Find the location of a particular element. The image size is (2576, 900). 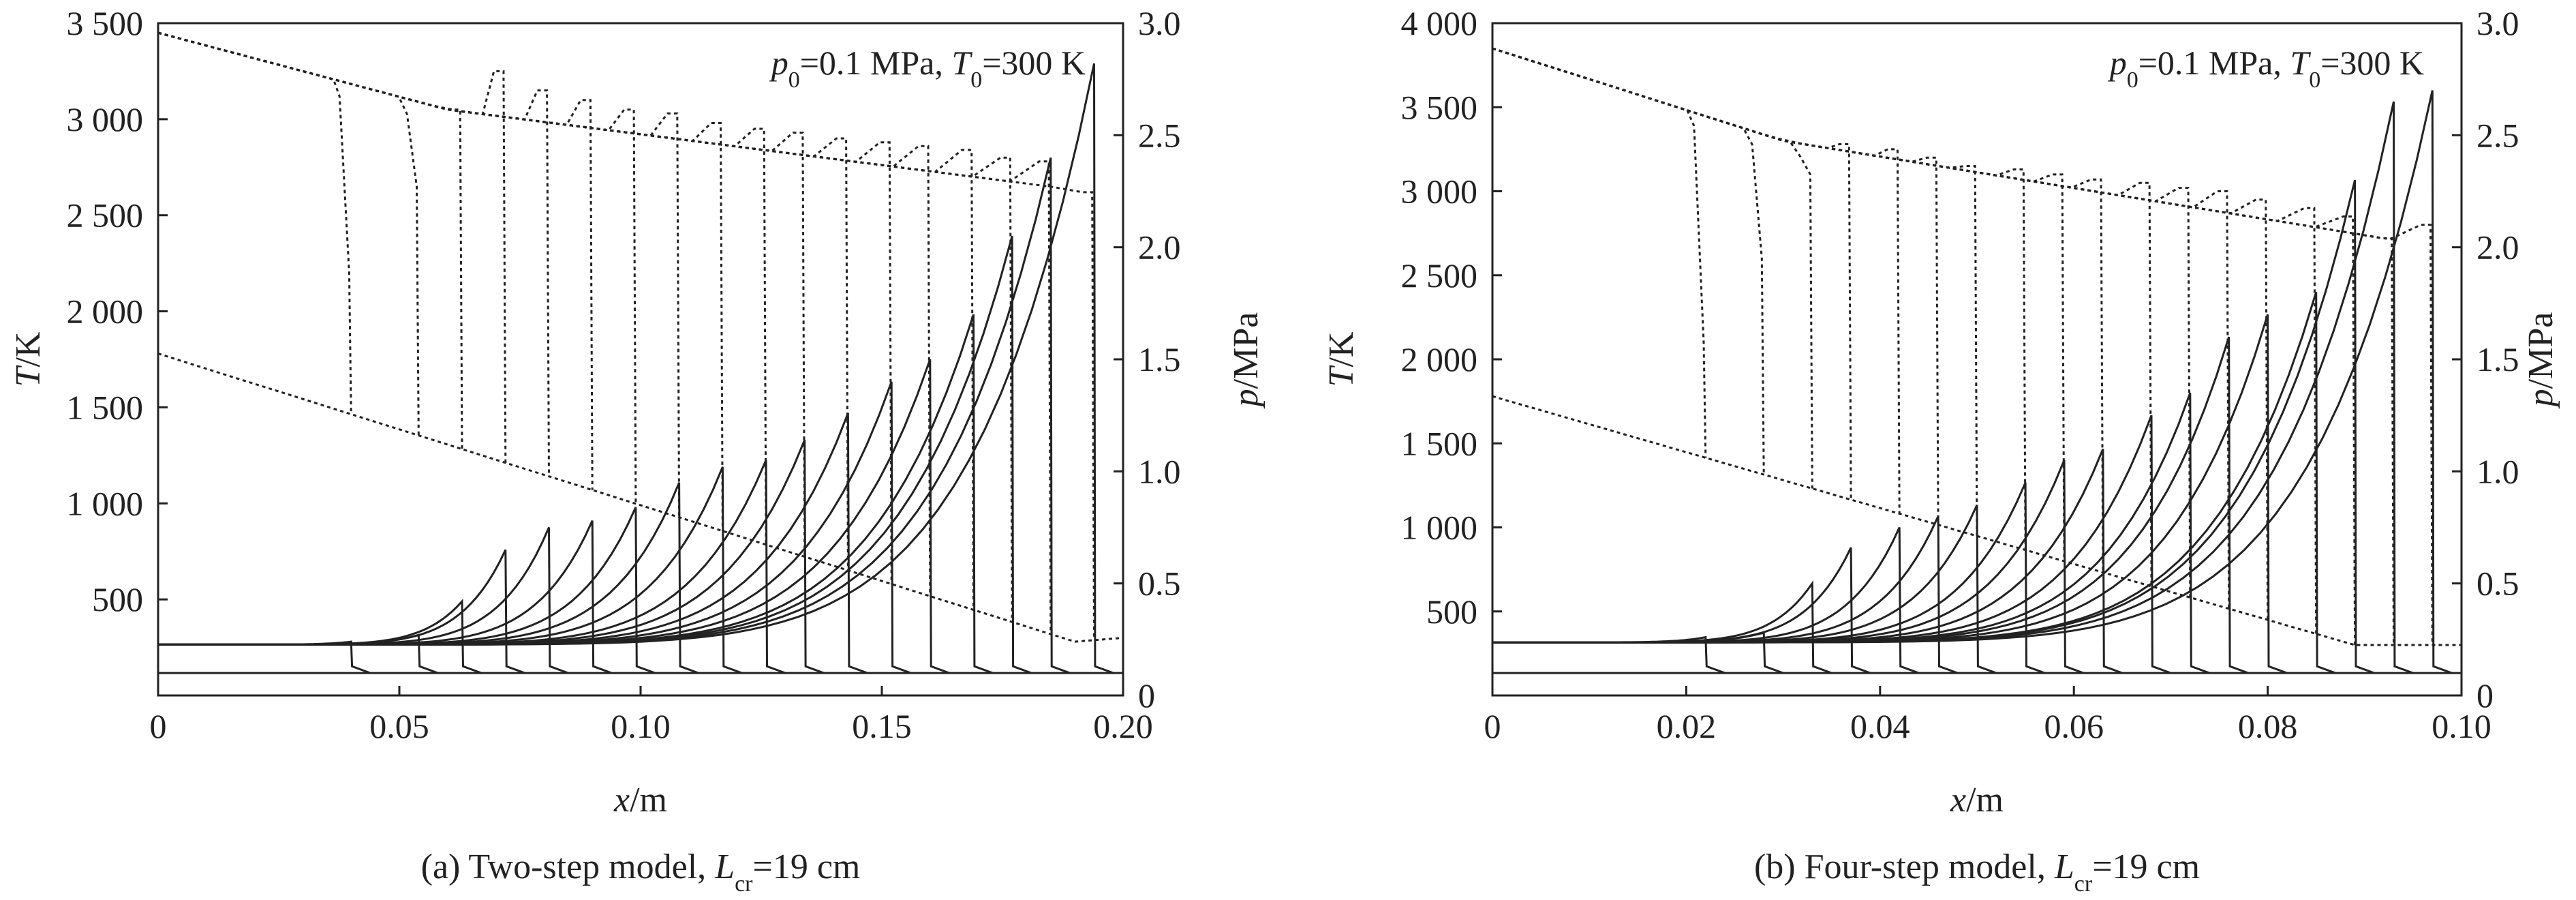

x-tick-label: 0.15 is located at coordinates (882, 726).